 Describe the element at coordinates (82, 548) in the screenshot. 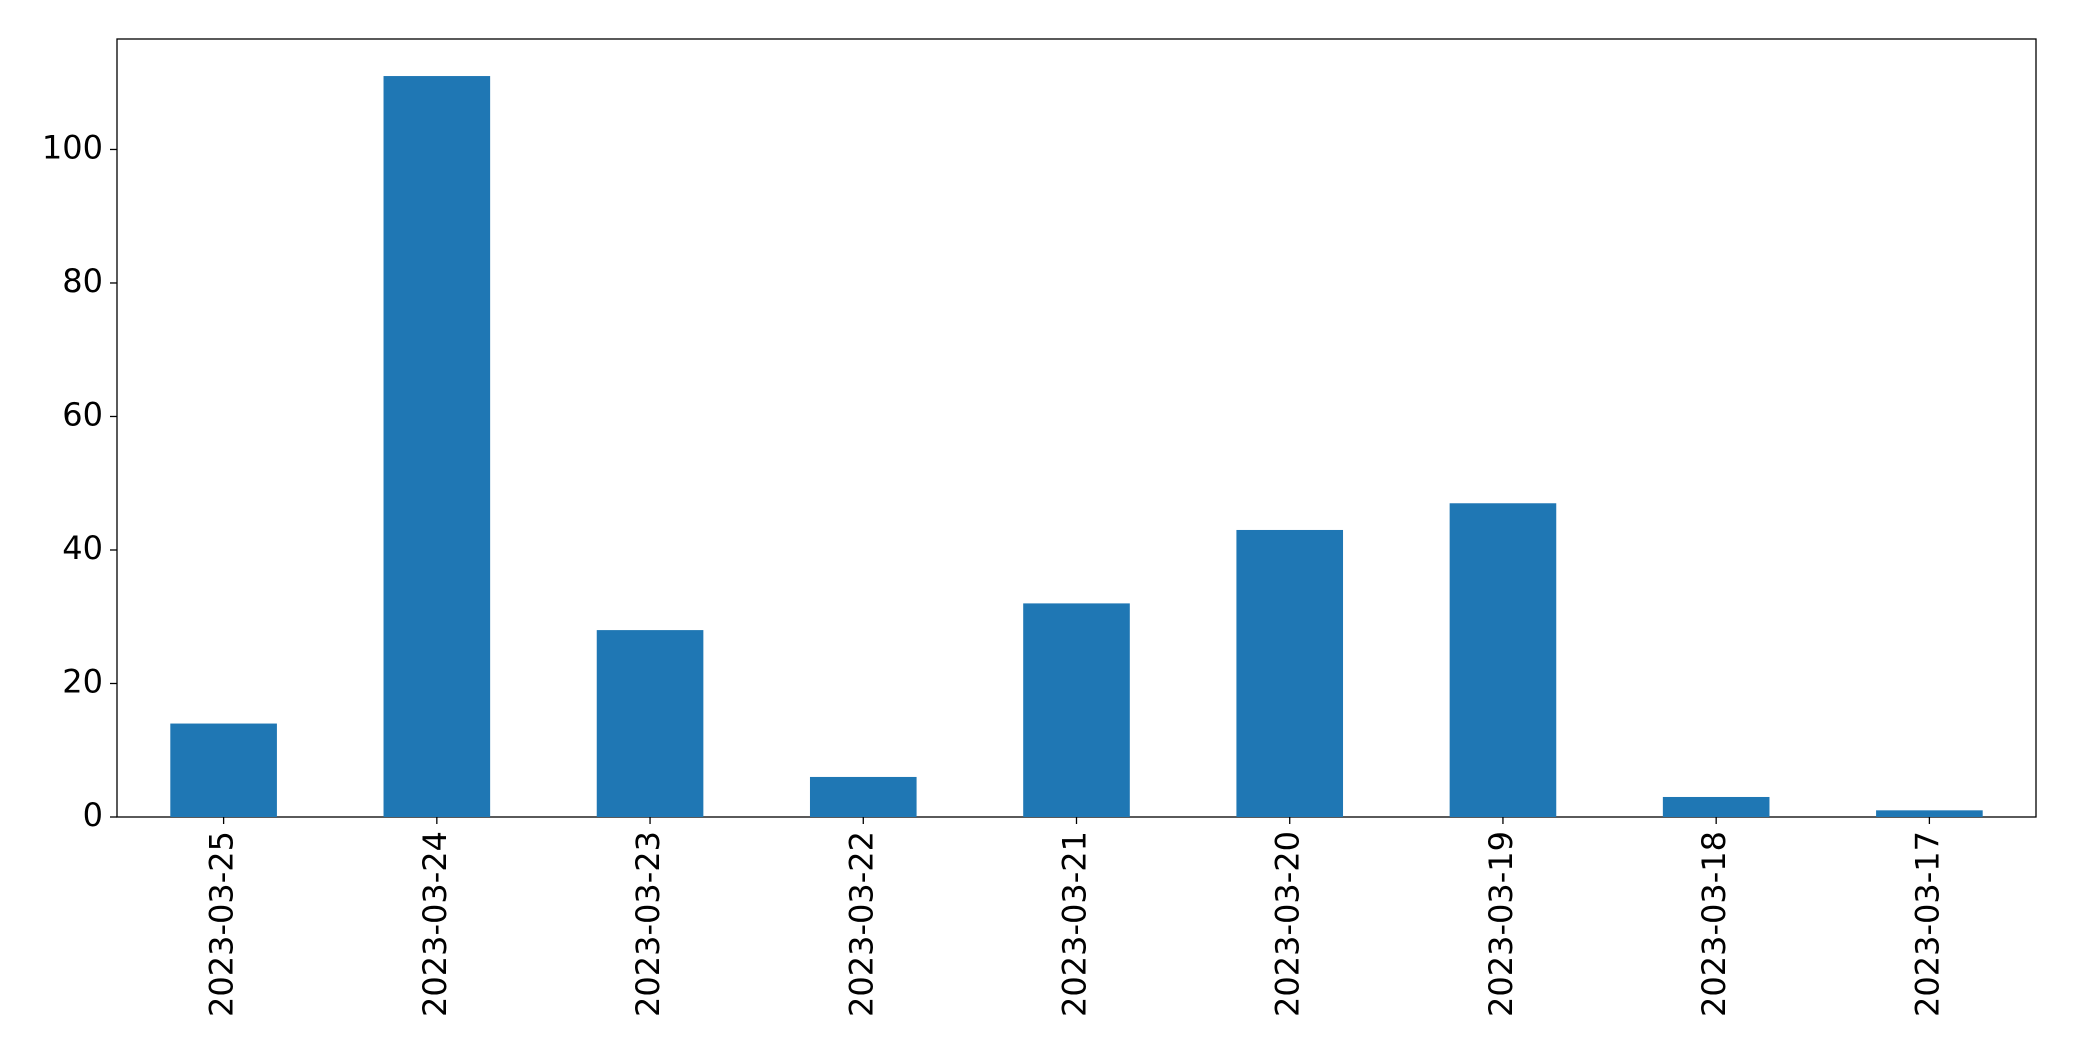

I see `y-tick-label: 40` at that location.